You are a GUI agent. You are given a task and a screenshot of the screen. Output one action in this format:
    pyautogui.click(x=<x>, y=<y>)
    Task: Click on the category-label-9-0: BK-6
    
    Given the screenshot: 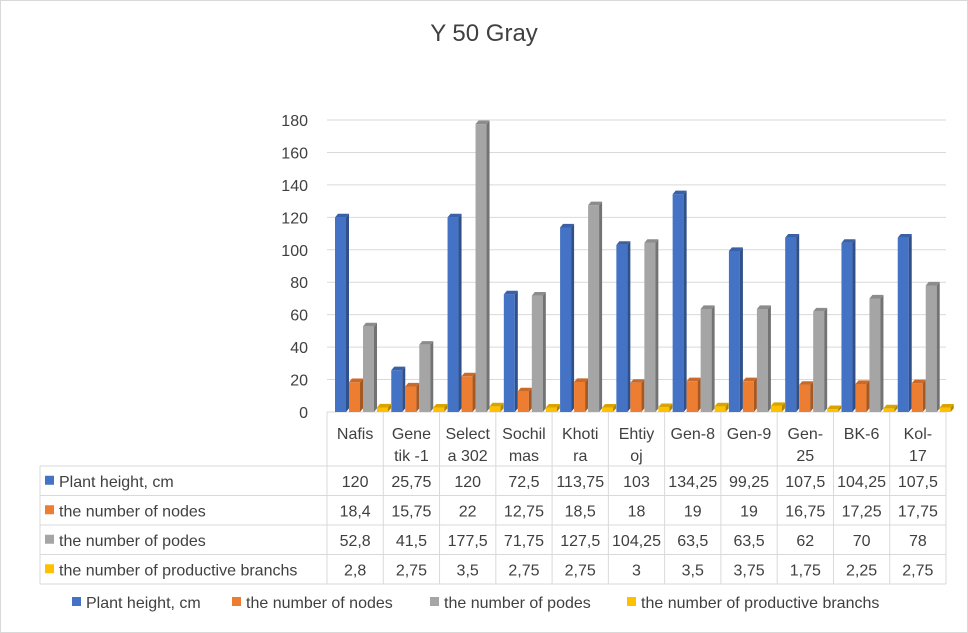 What is the action you would take?
    pyautogui.click(x=862, y=434)
    